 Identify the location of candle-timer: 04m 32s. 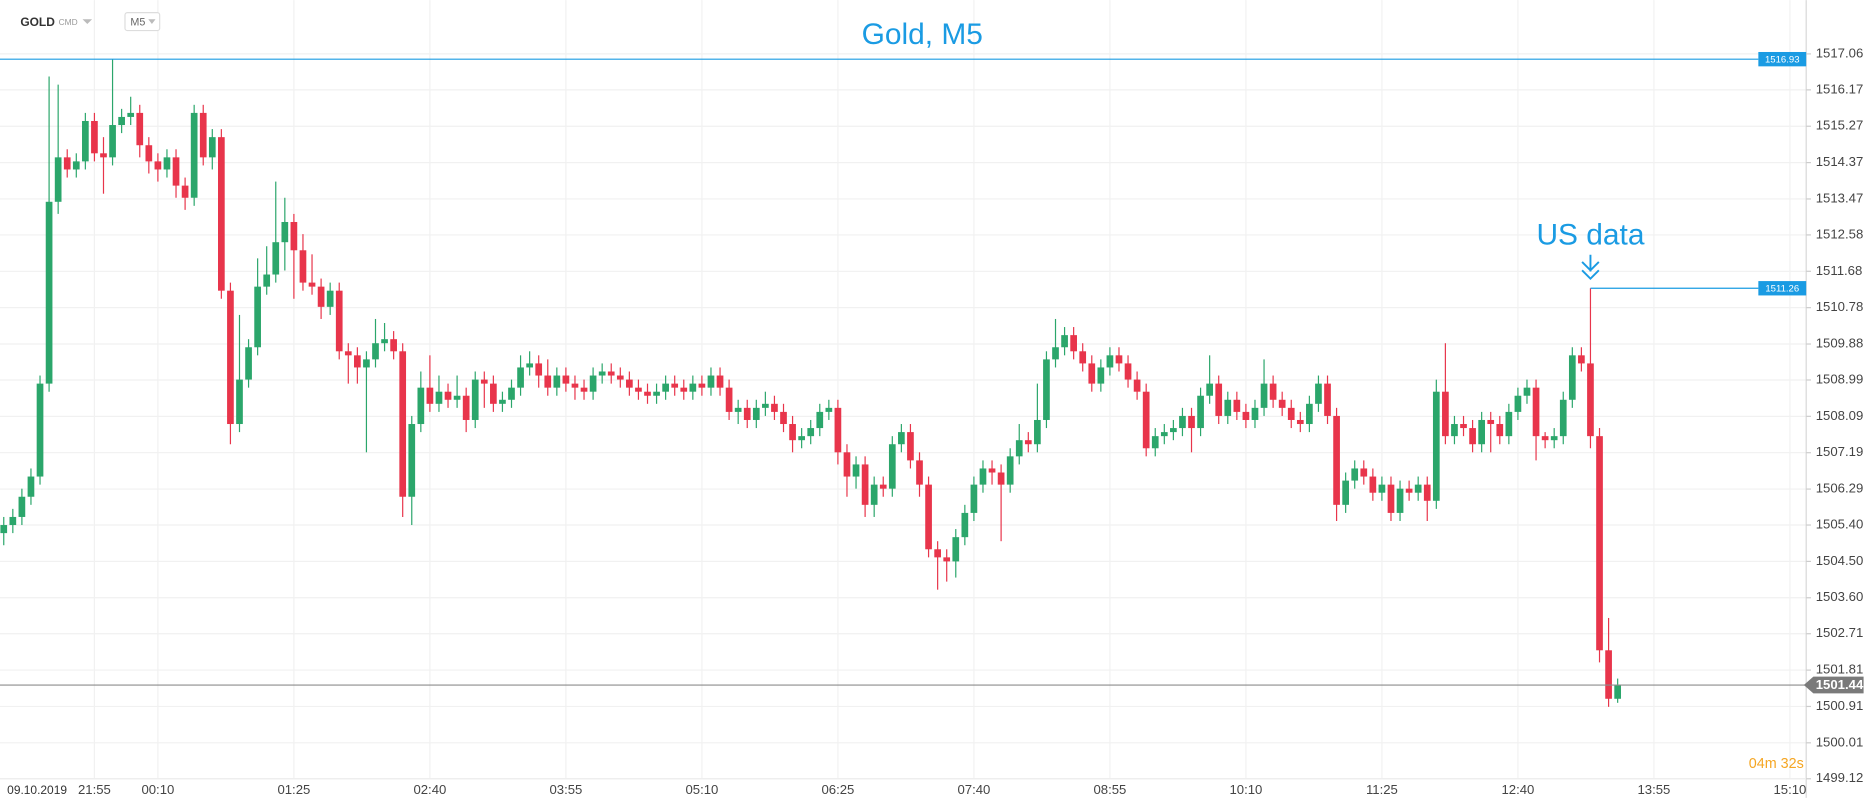
(1776, 764).